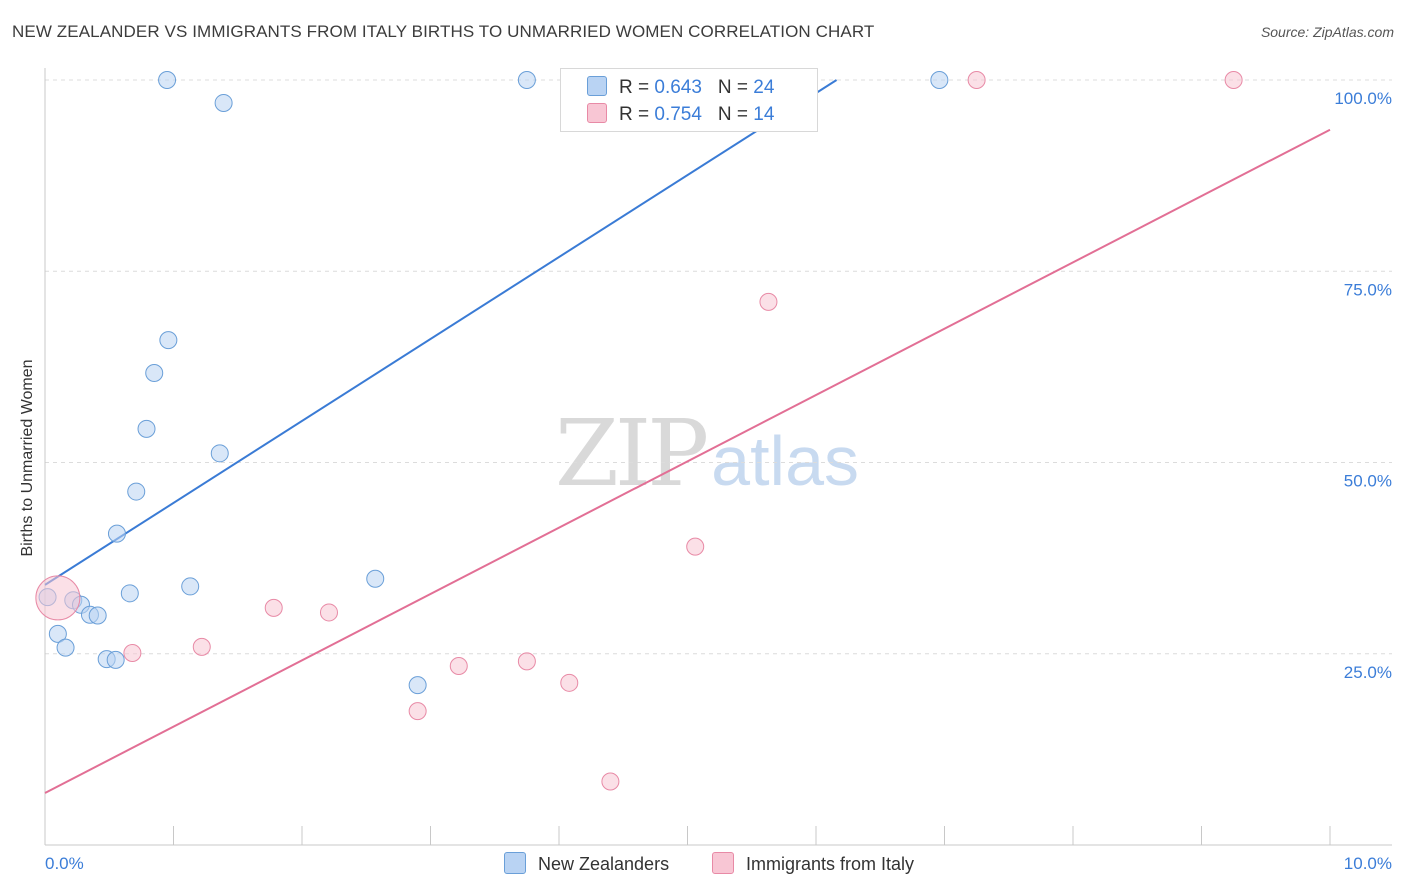 This screenshot has width=1406, height=892. What do you see at coordinates (1363, 98) in the screenshot?
I see `y-tick-label-100: 100.0%` at bounding box center [1363, 98].